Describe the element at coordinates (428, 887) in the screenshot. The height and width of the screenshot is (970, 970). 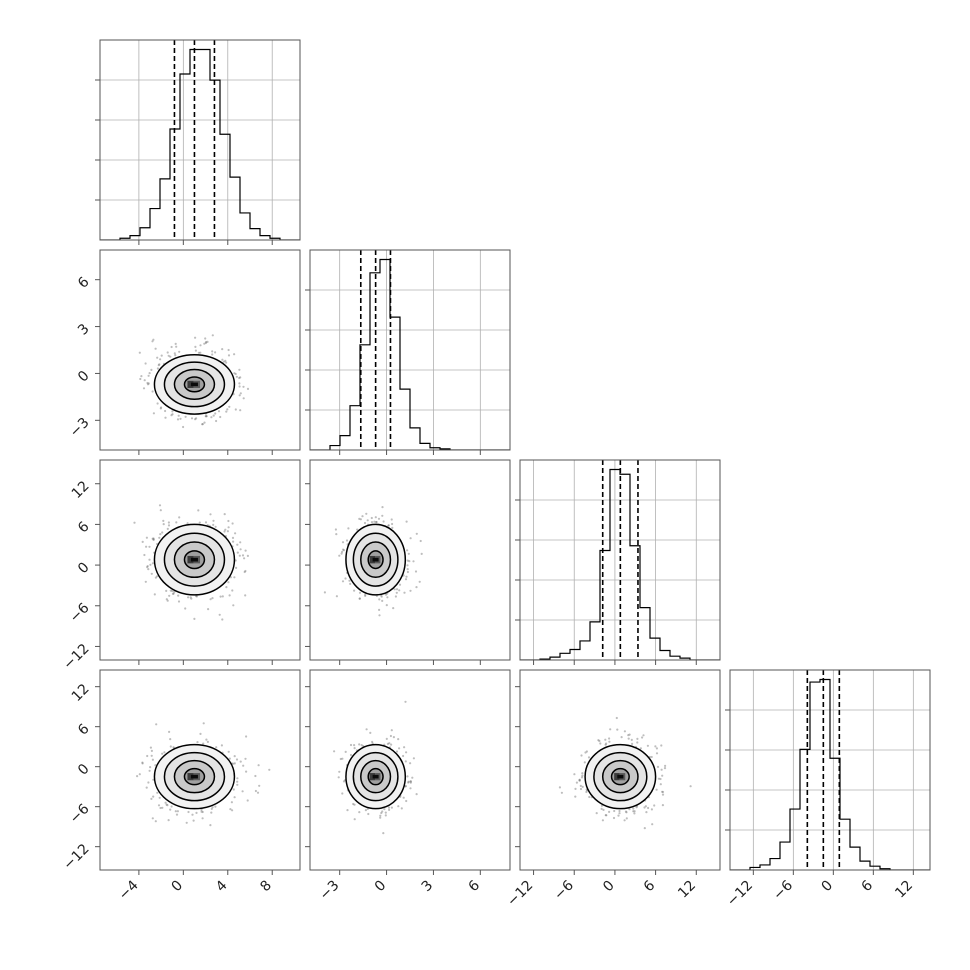
I see `joint-xtick-label: 3` at that location.